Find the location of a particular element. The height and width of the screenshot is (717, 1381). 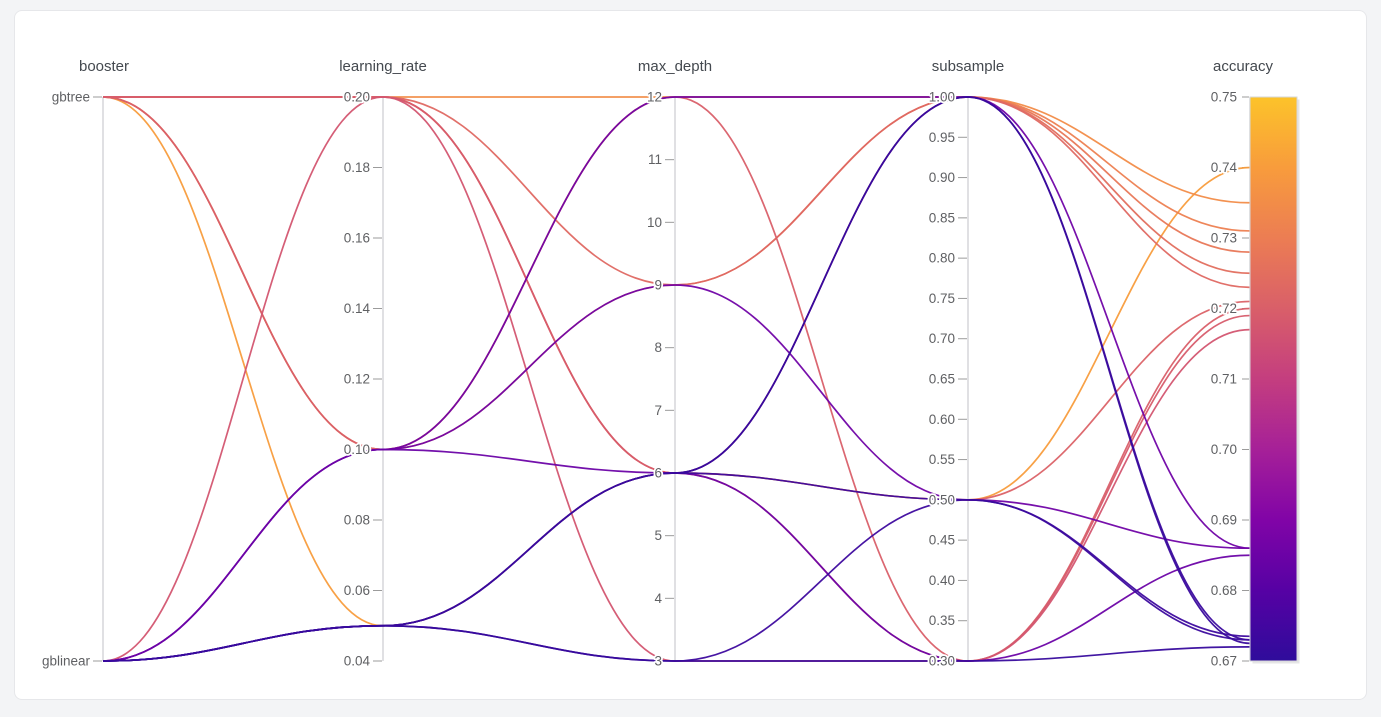

tick-label-accuracy-7: 0.68 is located at coordinates (1224, 590).